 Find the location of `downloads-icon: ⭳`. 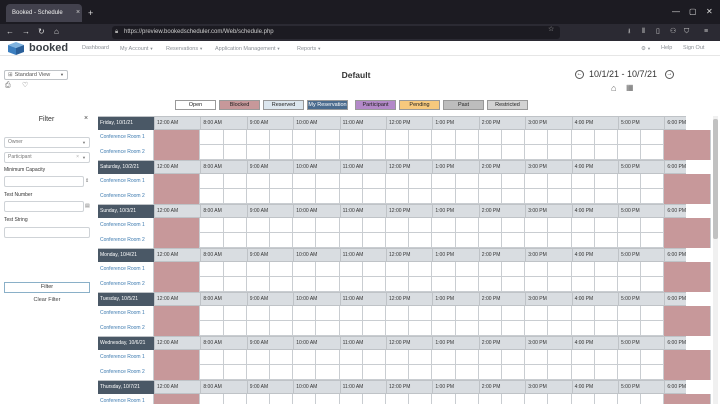

downloads-icon: ⭳ is located at coordinates (629, 31).